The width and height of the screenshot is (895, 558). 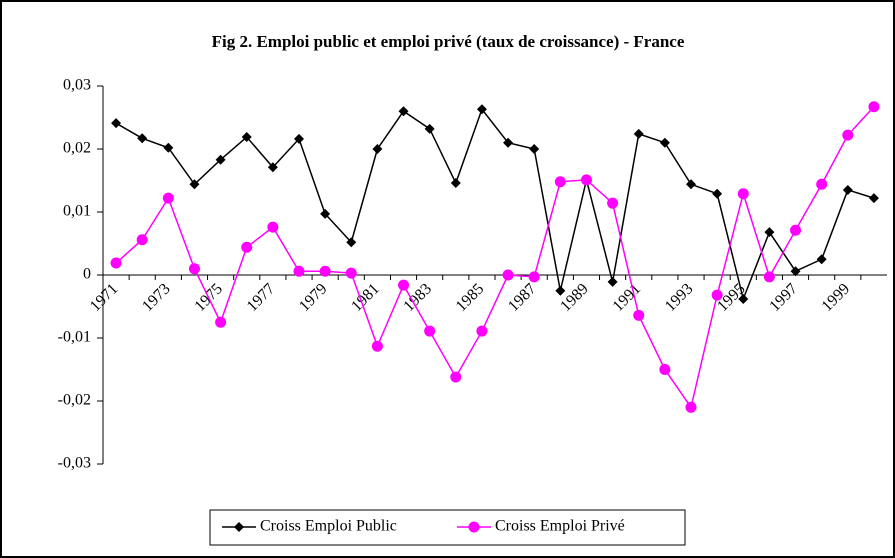 What do you see at coordinates (560, 526) in the screenshot?
I see `legend-label: Croiss Emploi Privé` at bounding box center [560, 526].